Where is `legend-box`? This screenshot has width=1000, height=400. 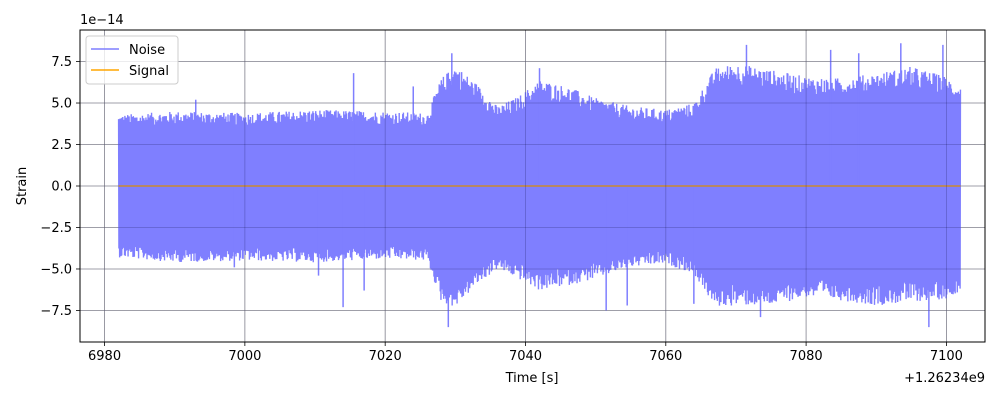
legend-box is located at coordinates (132, 60).